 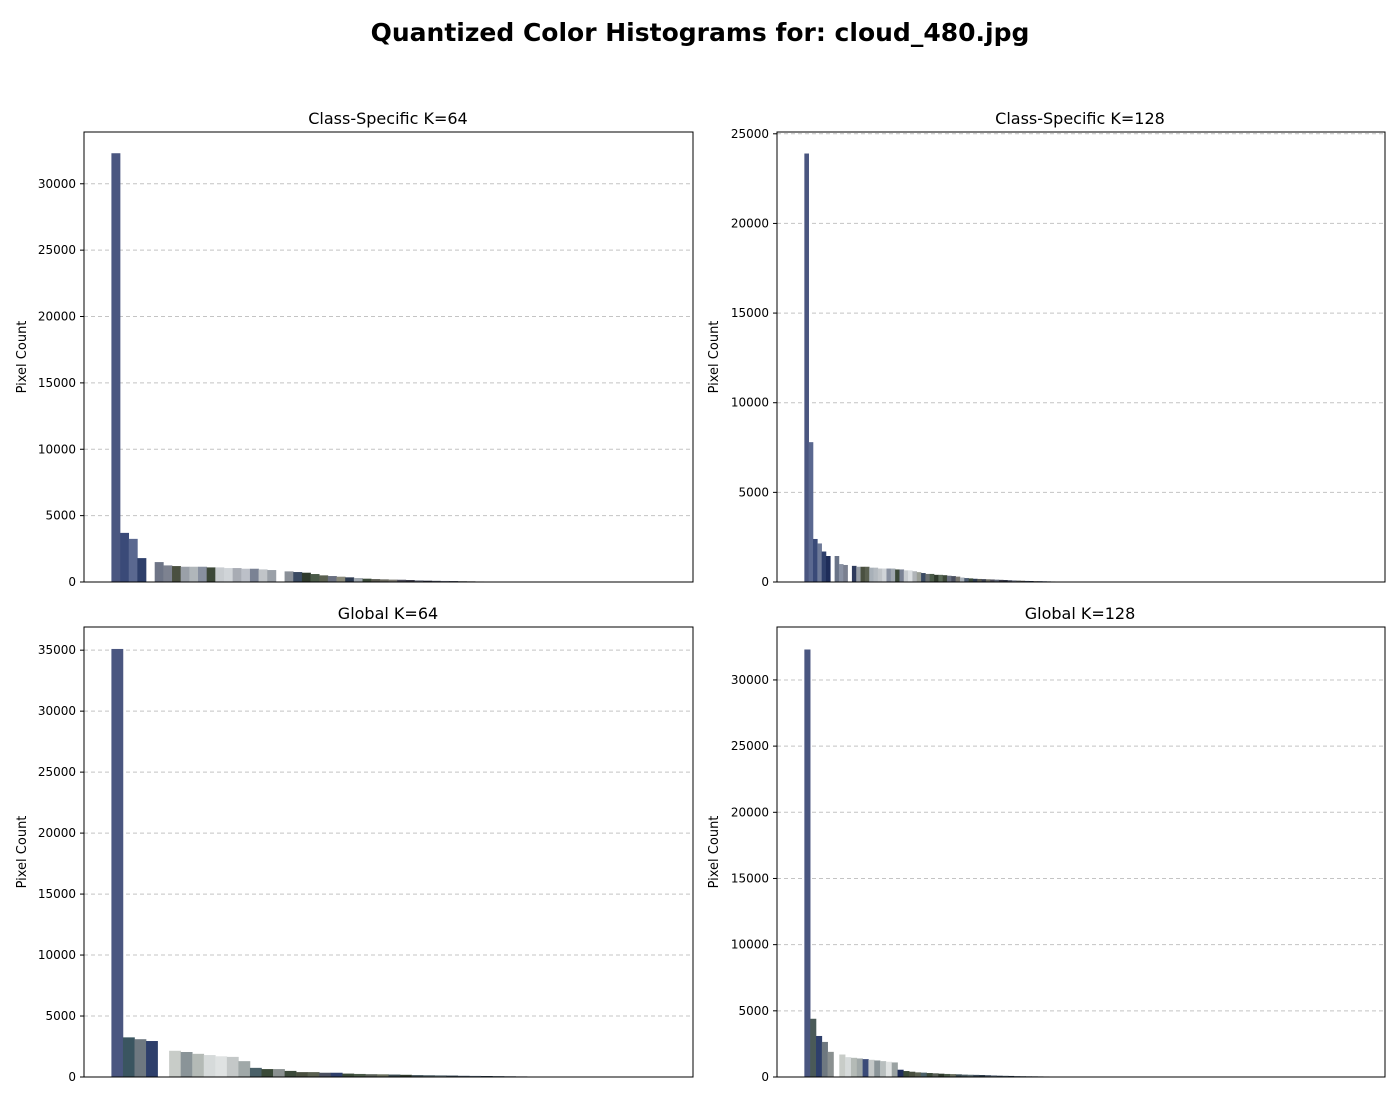 What do you see at coordinates (57, 772) in the screenshot?
I see `y-tick-label: 25000` at bounding box center [57, 772].